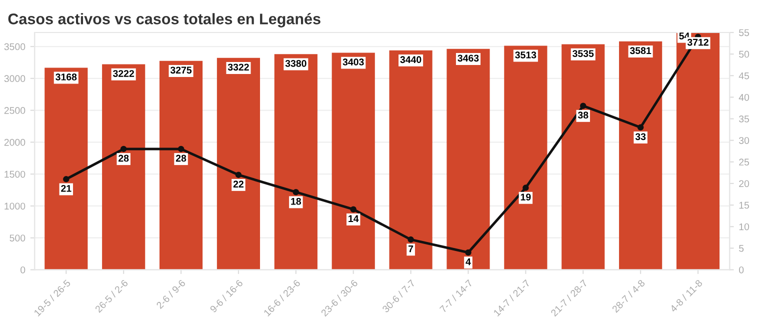  What do you see at coordinates (744, 184) in the screenshot?
I see `y2-tick-label: 20` at bounding box center [744, 184].